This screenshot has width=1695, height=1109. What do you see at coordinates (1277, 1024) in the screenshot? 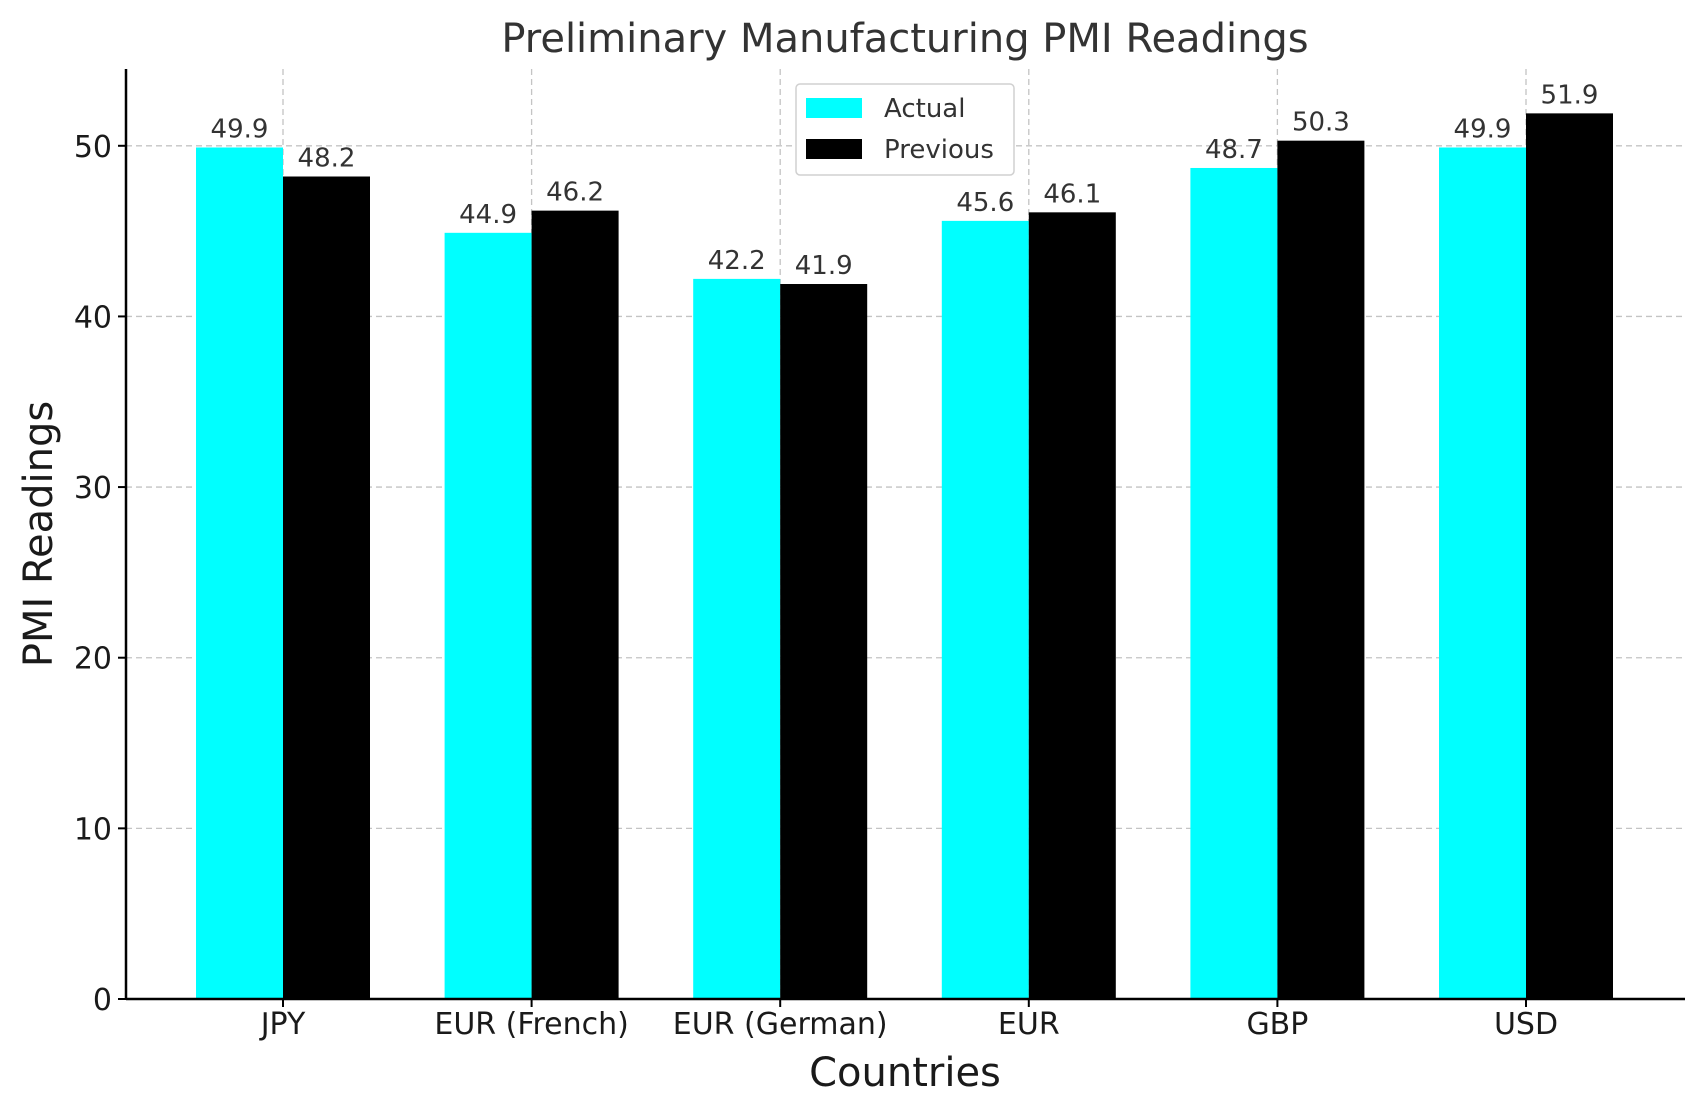
I see `x-tick-label-gbp: GBP` at bounding box center [1277, 1024].